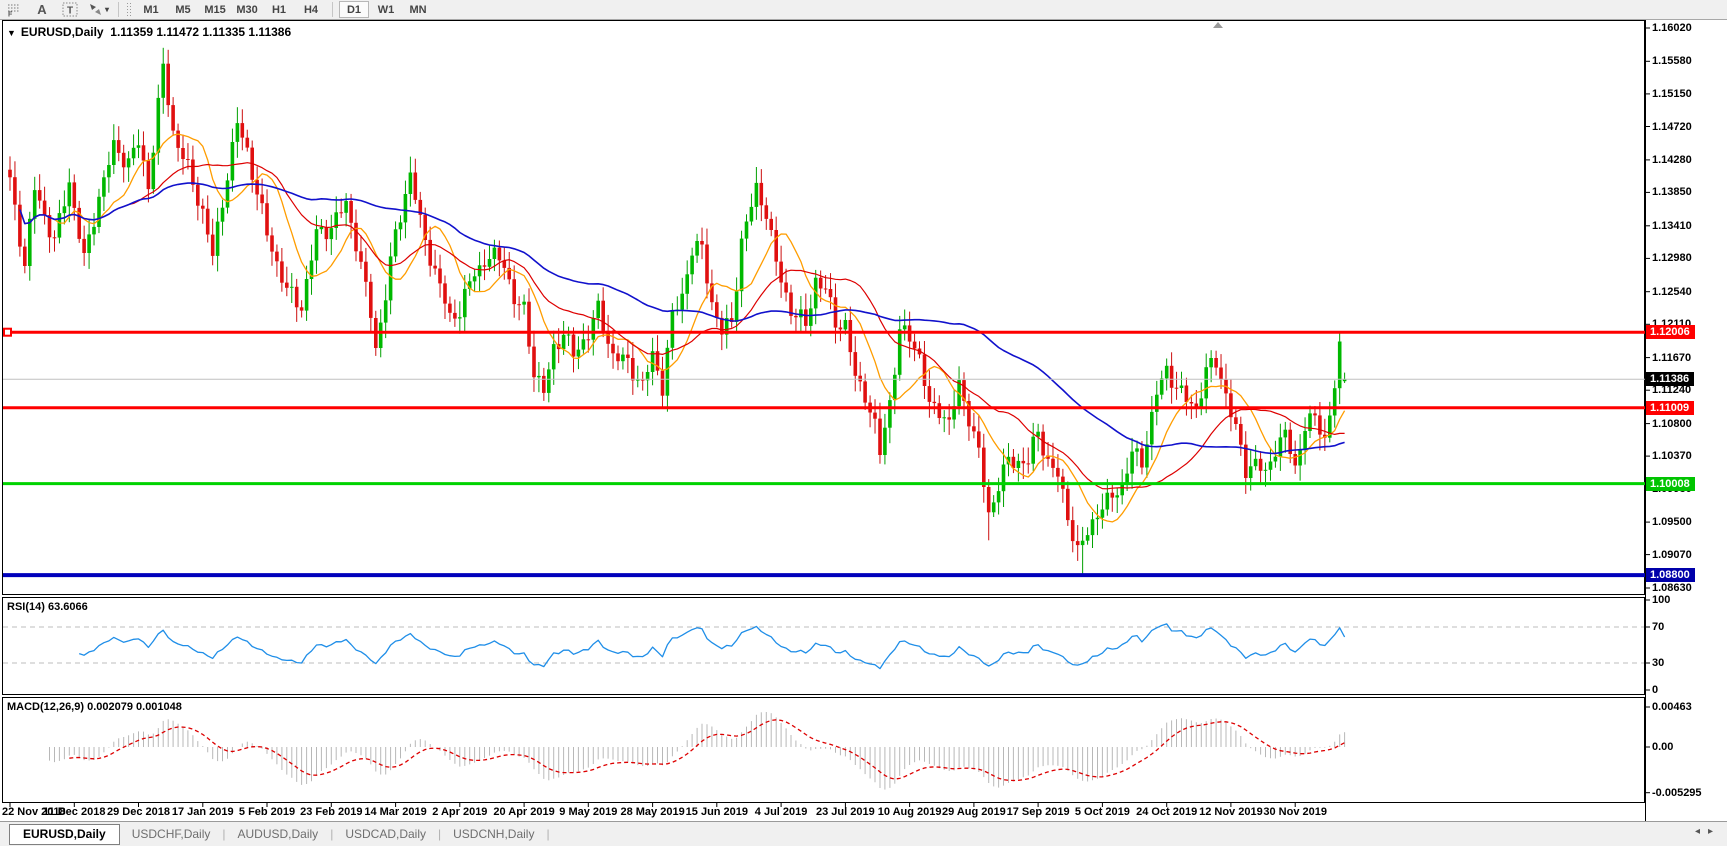 Image resolution: width=1727 pixels, height=846 pixels. I want to click on date-tick-label: 15 Jun 2019, so click(717, 812).